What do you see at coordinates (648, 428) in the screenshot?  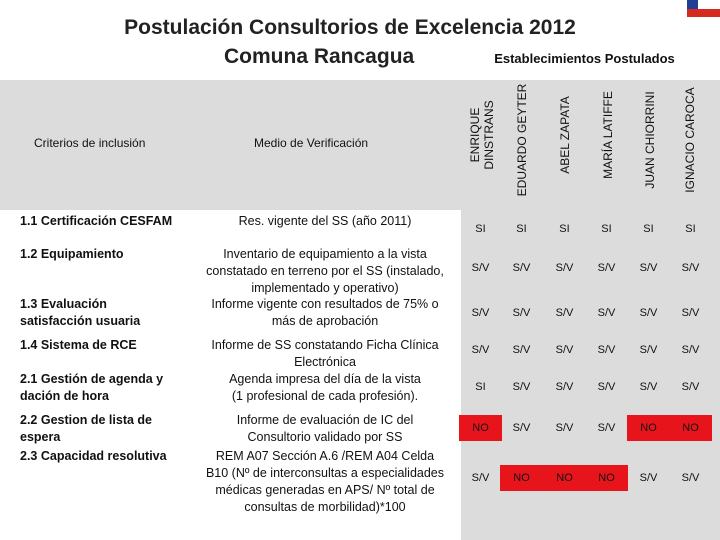 I see `value-cell-r6-c5: NO` at bounding box center [648, 428].